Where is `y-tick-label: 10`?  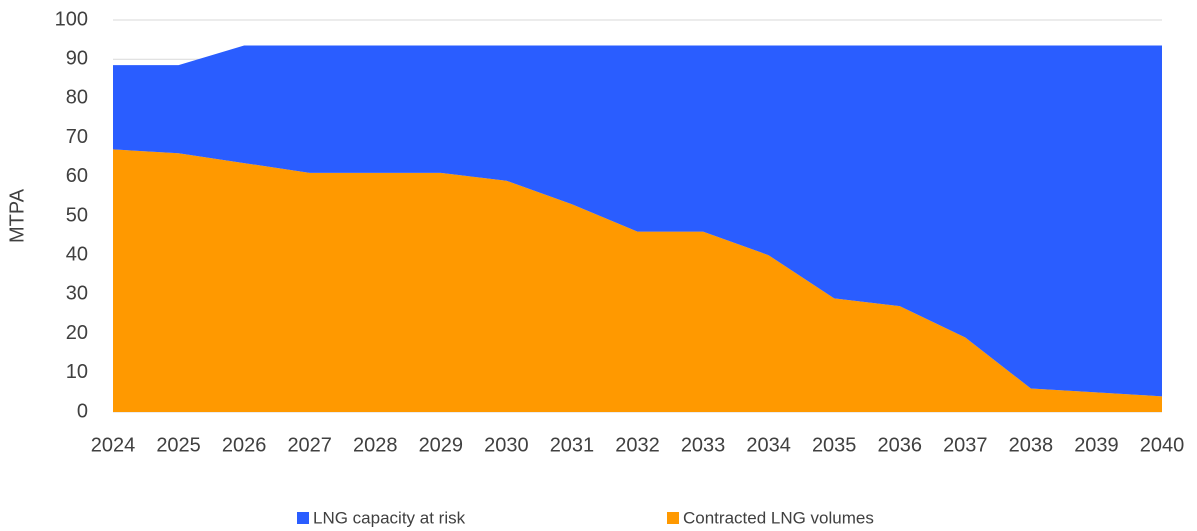
y-tick-label: 10 is located at coordinates (77, 372).